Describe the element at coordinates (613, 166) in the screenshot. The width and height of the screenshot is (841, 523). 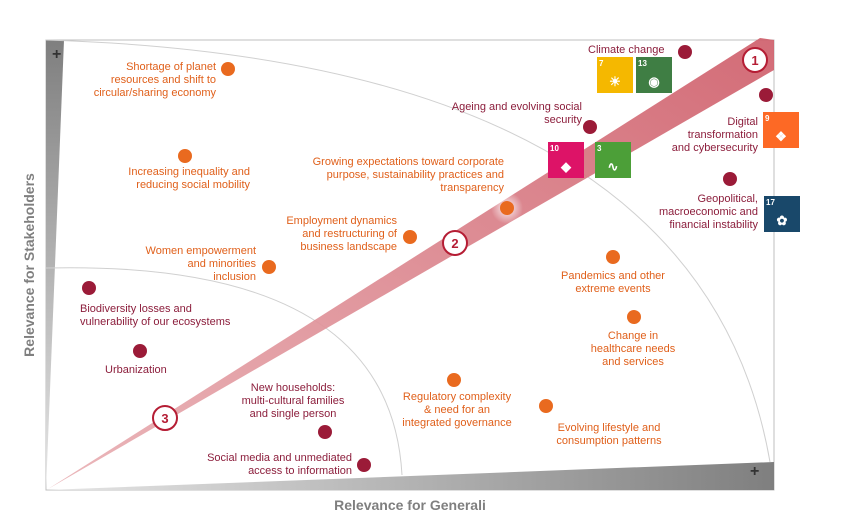
I see `sdg-3-glyph: ∿` at that location.